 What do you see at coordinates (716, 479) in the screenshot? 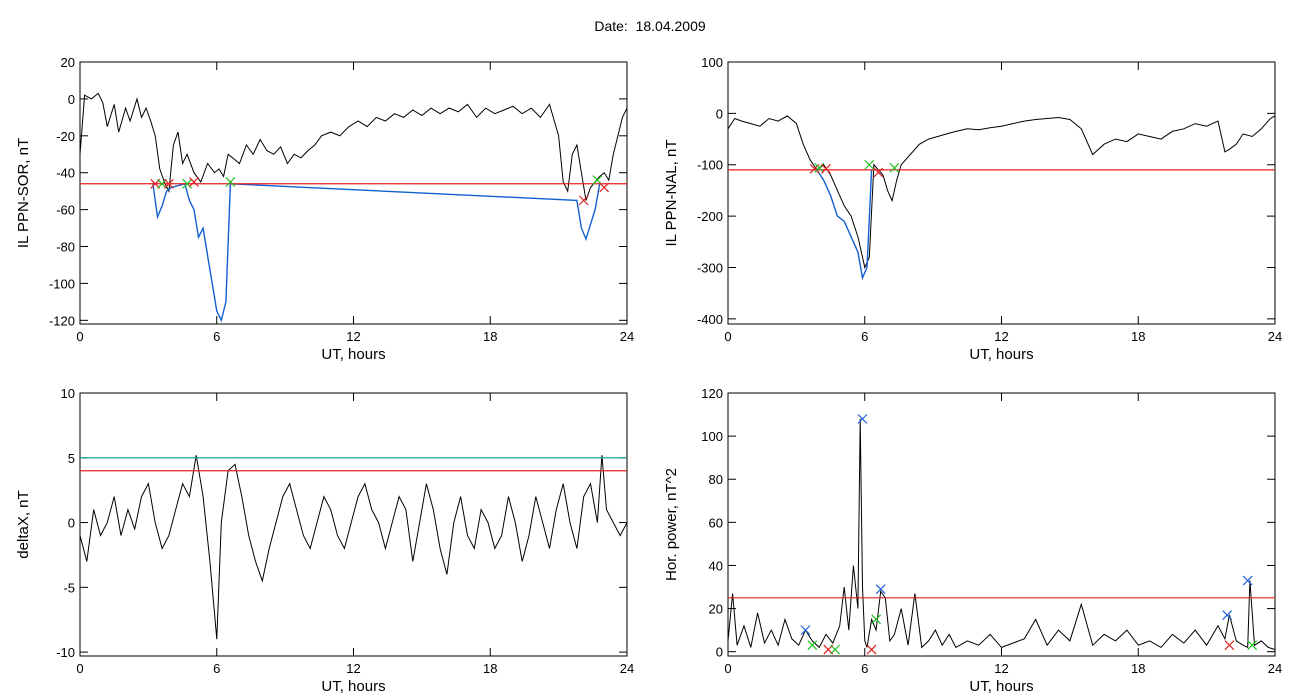
I see `y-tick-label: 80` at bounding box center [716, 479].